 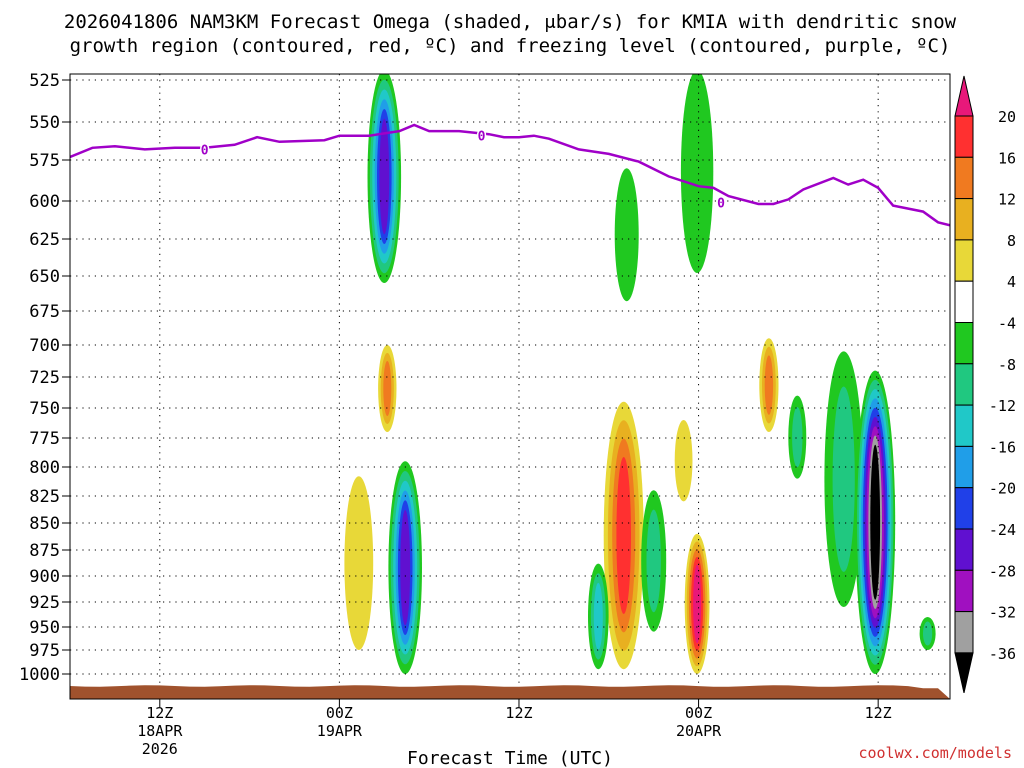 I want to click on colorbar-label: 20, so click(x=1007, y=117).